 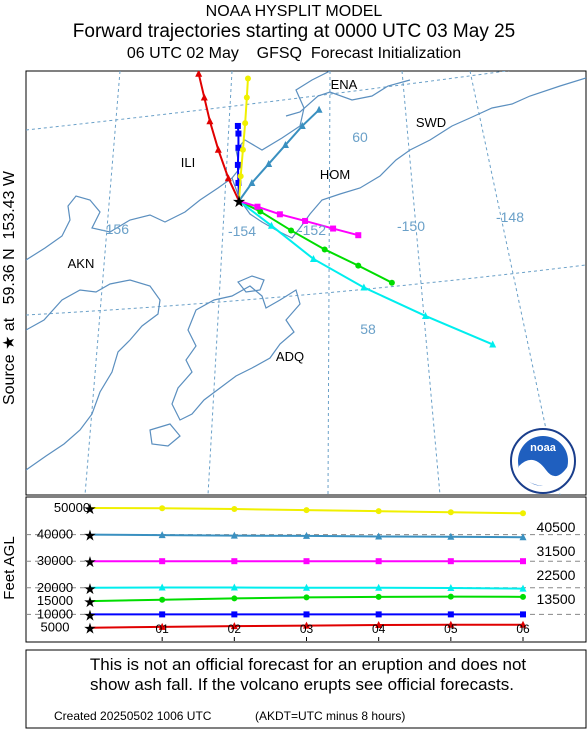 What do you see at coordinates (9, 567) in the screenshot?
I see `height-axis-label: Feet AGL` at bounding box center [9, 567].